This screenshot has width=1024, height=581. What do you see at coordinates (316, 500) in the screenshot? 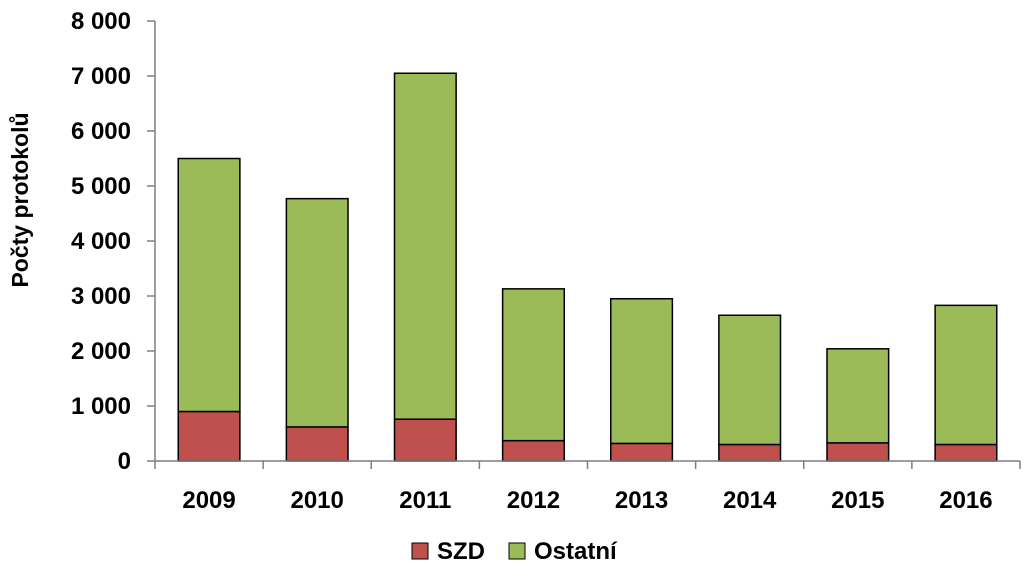
I see `x-tick-label: 2010` at bounding box center [316, 500].